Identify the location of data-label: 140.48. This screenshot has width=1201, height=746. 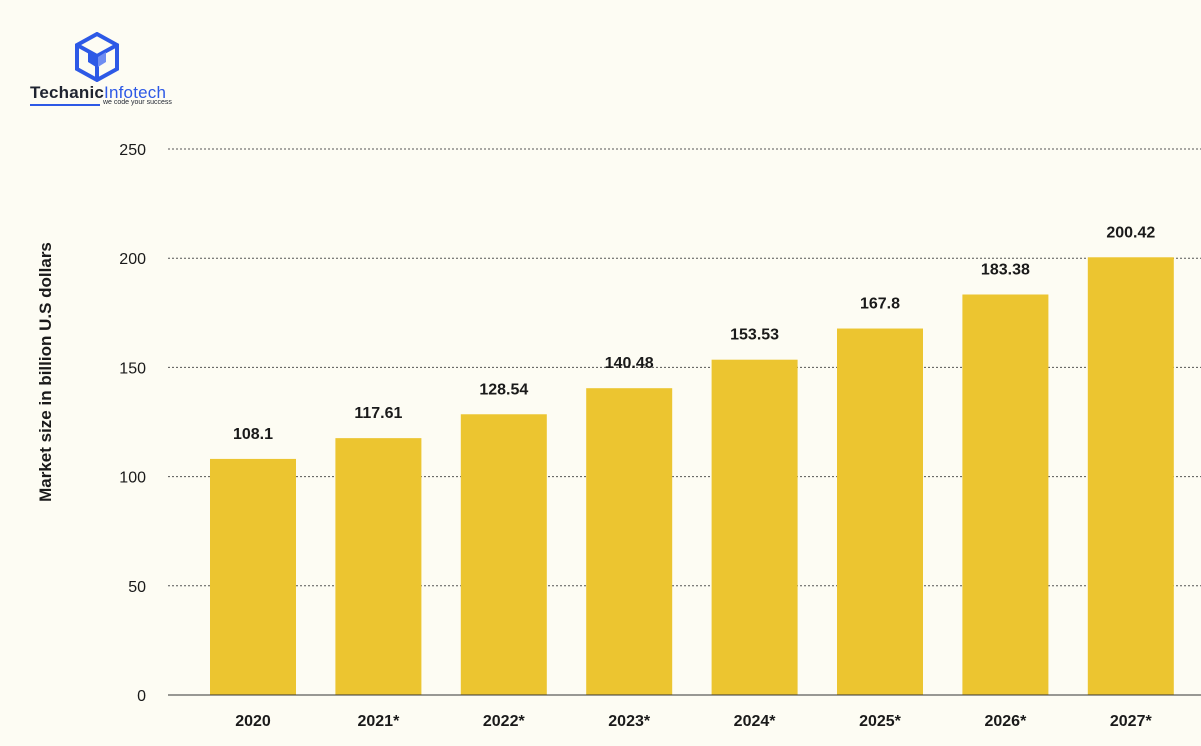
(629, 363).